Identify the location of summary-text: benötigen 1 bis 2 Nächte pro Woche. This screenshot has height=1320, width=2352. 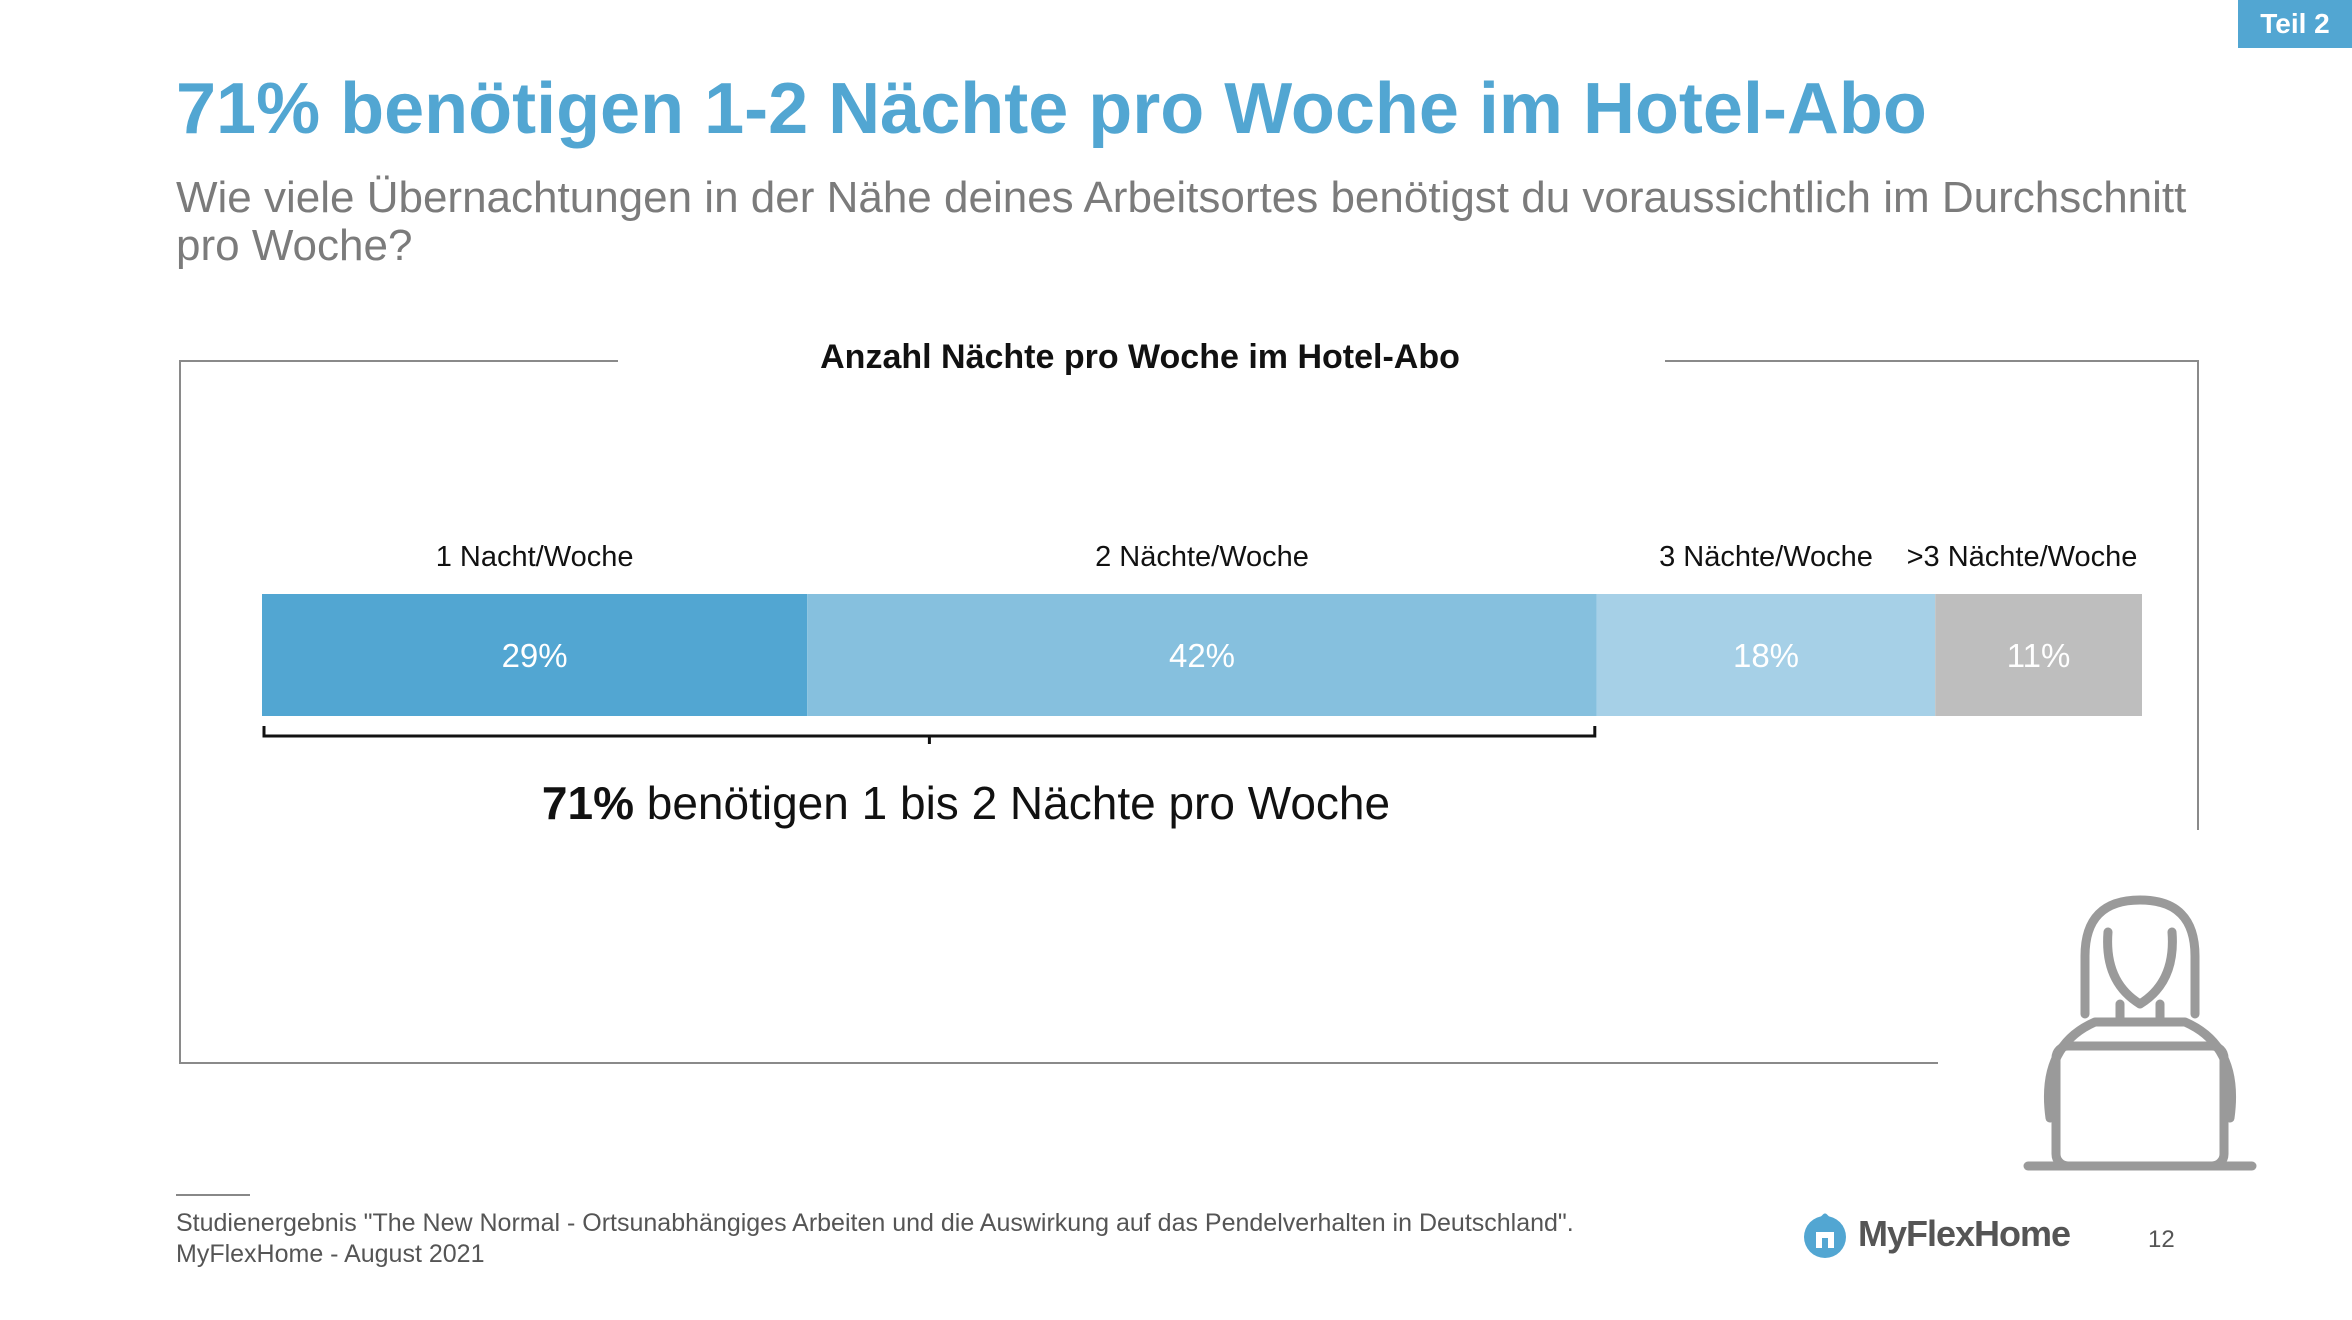
(1012, 803).